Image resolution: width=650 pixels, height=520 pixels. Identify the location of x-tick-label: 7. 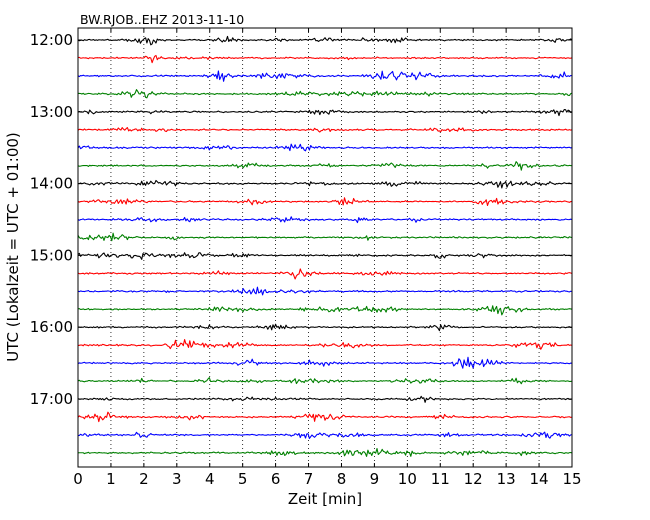
(309, 479).